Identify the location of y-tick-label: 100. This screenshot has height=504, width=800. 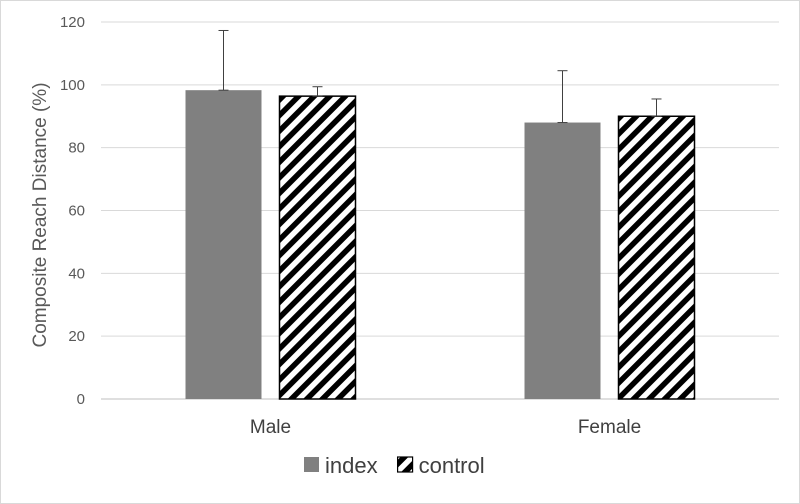
(72, 85).